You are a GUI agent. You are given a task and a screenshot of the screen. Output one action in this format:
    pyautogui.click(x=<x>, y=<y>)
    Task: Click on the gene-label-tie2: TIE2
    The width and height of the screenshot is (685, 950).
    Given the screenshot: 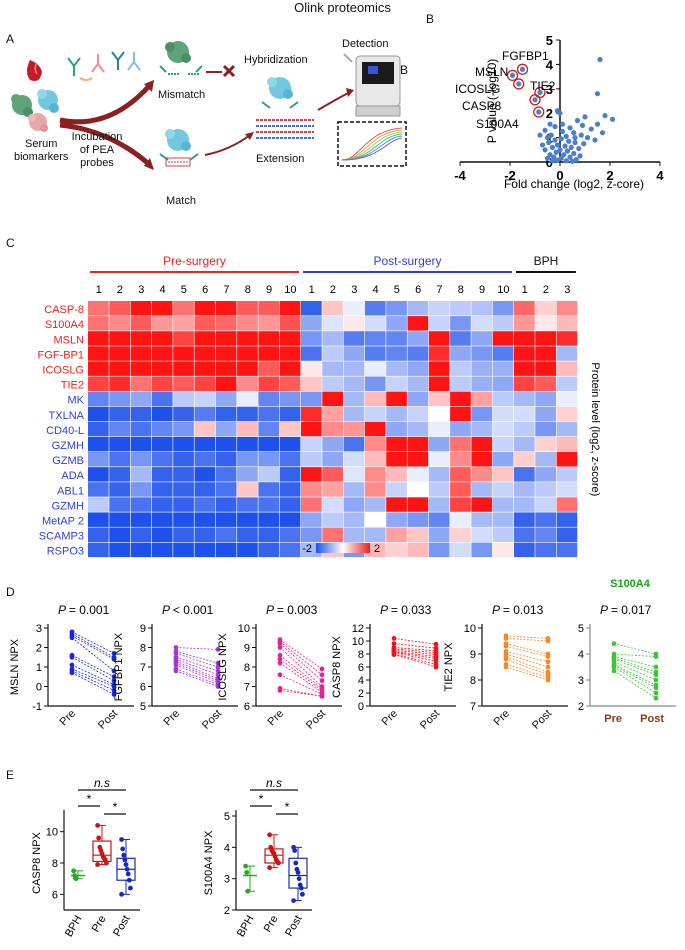 What is the action you would take?
    pyautogui.click(x=543, y=86)
    